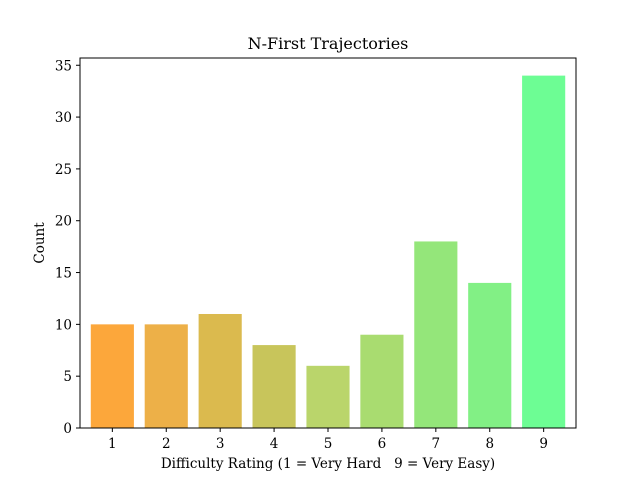 The image size is (640, 480). I want to click on y-tick-label-20: 20, so click(63, 222).